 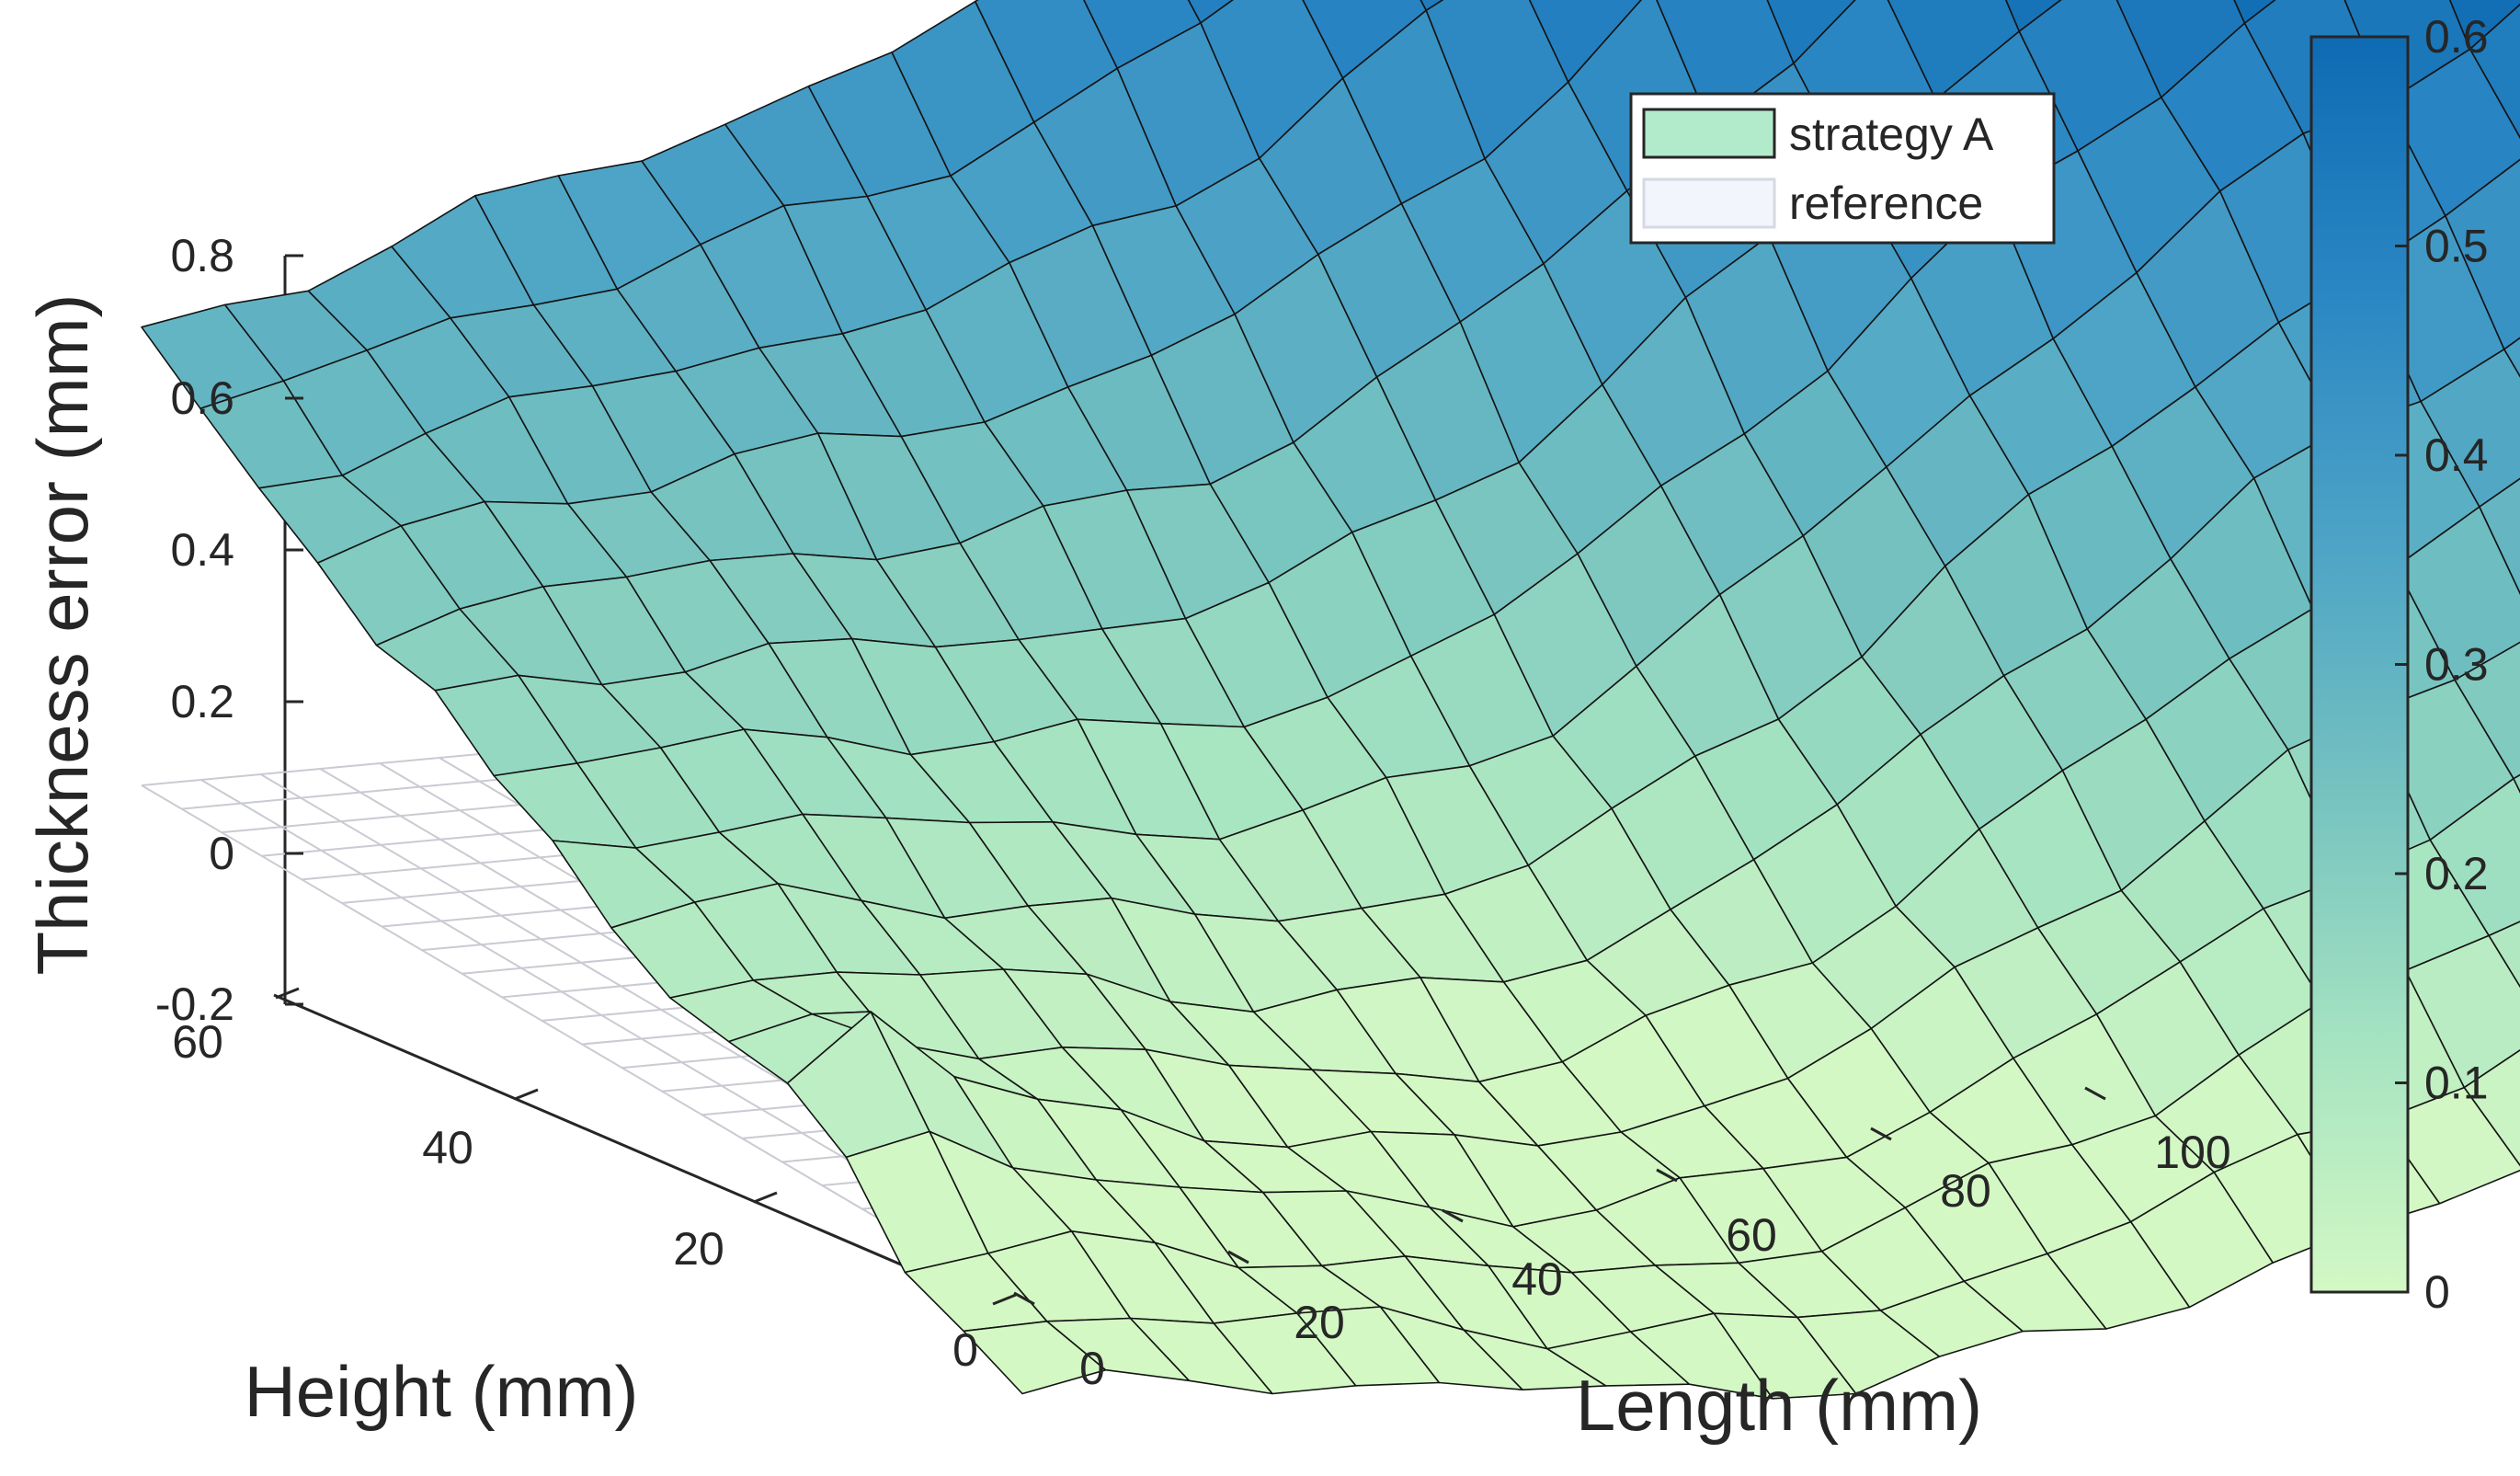 I want to click on legend-label-strategy-a: strategy A, so click(x=1891, y=134).